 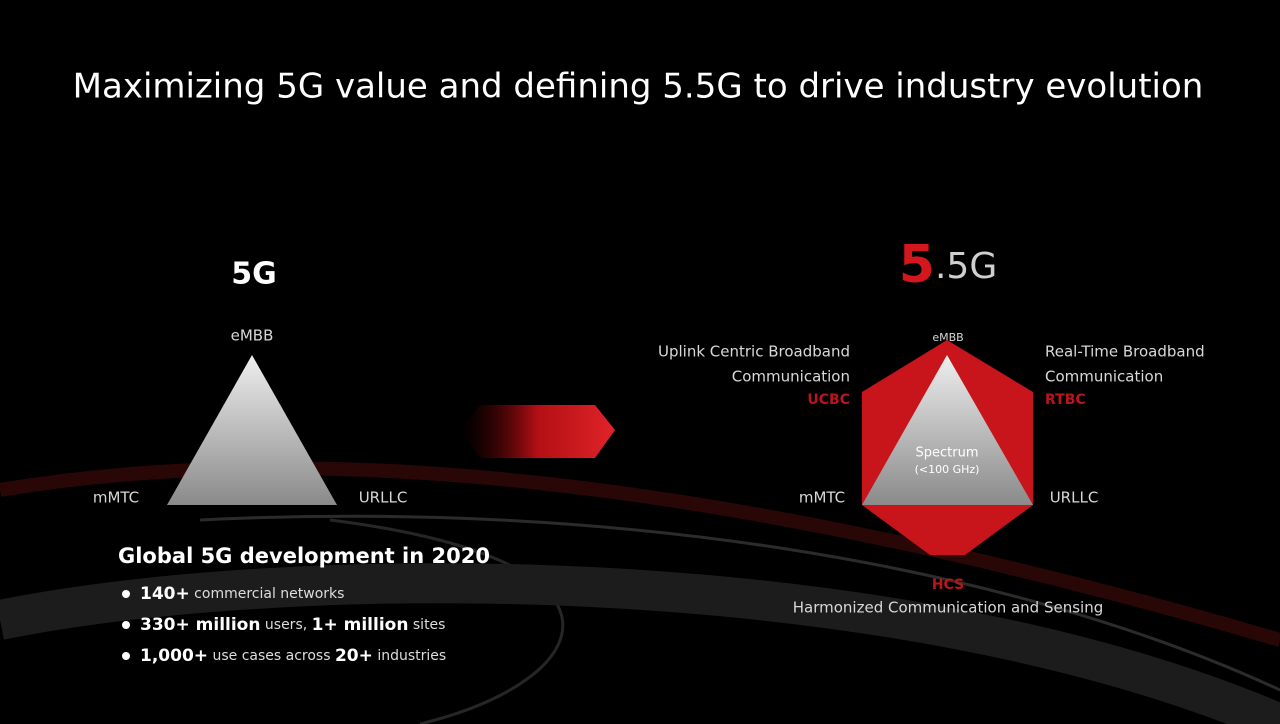 I want to click on ucbc-line: Uplink Centric Broadband, so click(x=754, y=352).